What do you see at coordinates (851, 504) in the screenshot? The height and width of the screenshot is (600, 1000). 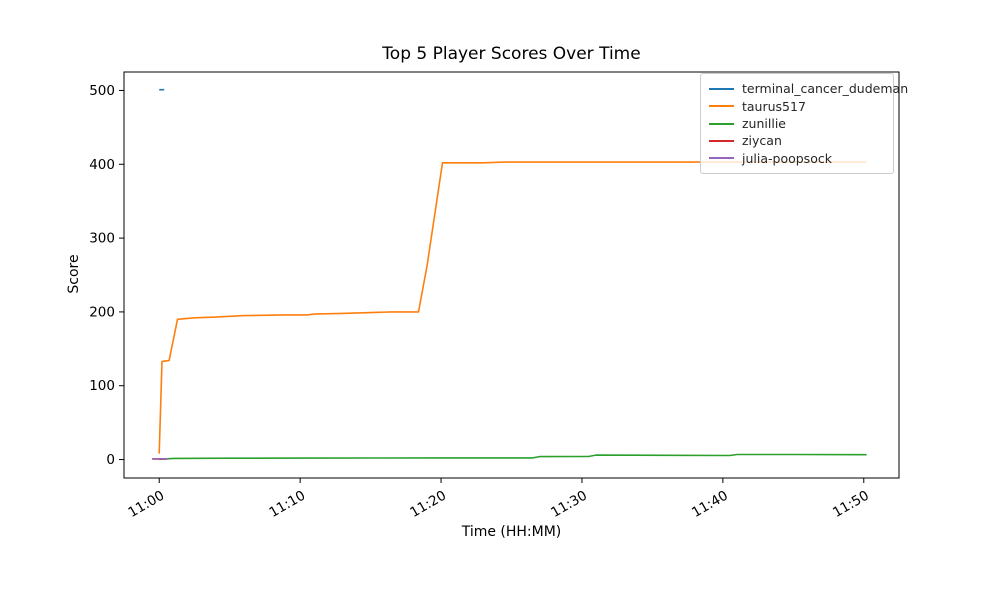 I see `x-tick-label: 11:50` at bounding box center [851, 504].